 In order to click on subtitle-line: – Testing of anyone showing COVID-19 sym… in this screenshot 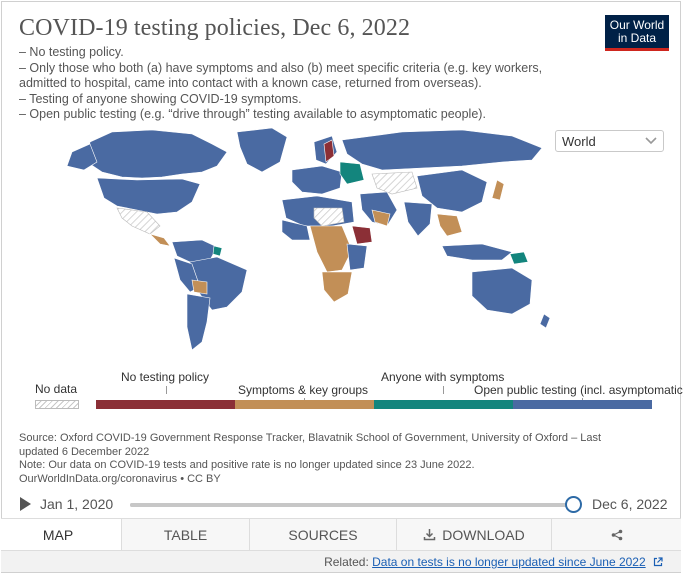, I will do `click(160, 98)`.